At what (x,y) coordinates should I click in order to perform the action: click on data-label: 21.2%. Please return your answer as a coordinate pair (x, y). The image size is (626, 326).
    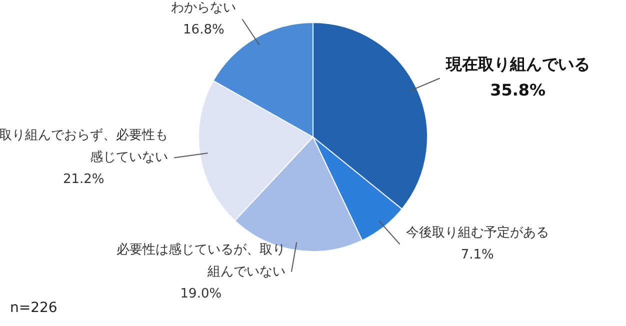
    Looking at the image, I should click on (83, 180).